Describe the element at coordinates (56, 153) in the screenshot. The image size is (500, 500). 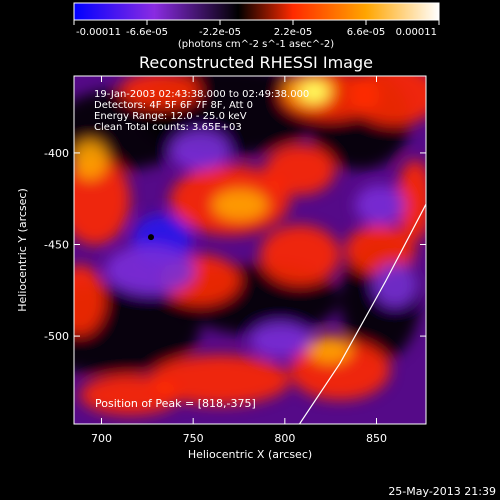
I see `y-tick-label: -400` at that location.